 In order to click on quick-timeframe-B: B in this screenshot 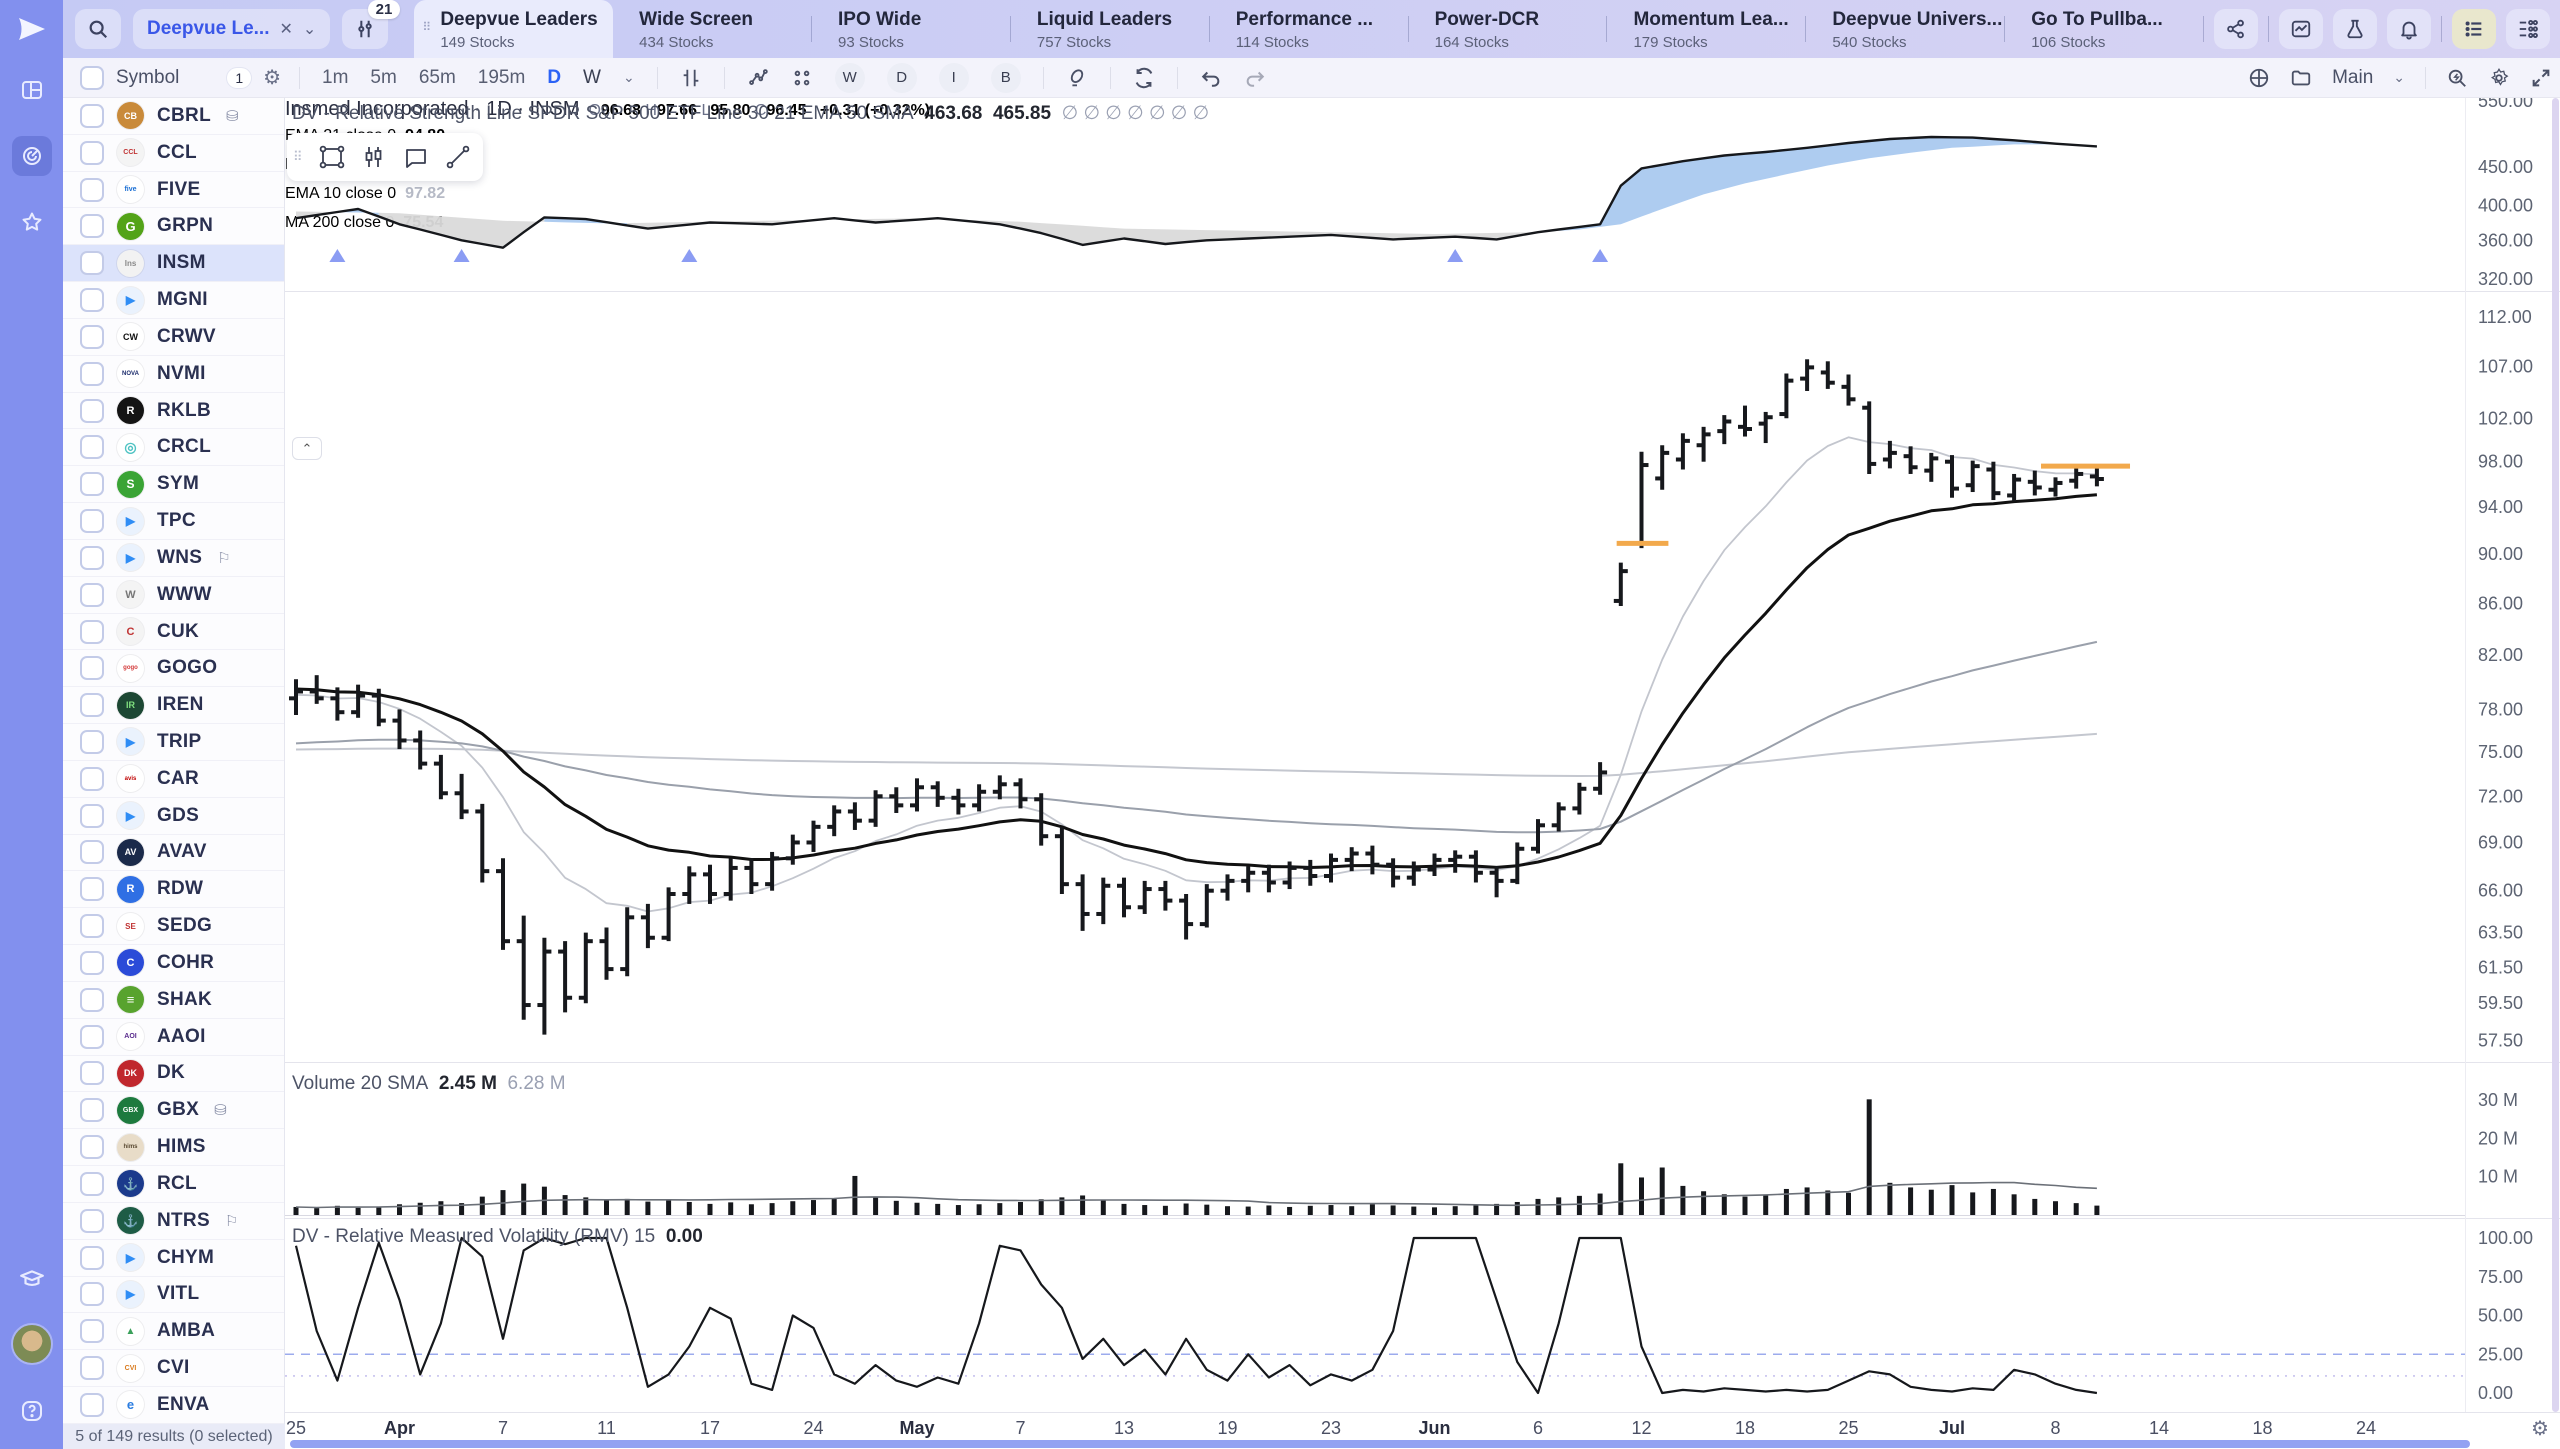, I will do `click(1005, 77)`.